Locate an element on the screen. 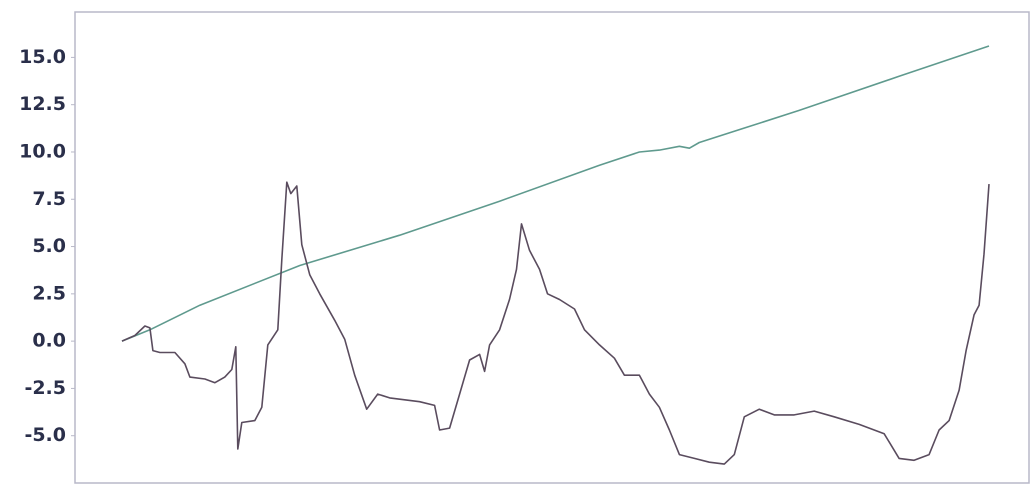 The height and width of the screenshot is (488, 1031). y-tick-label: -2.5 is located at coordinates (45, 388).